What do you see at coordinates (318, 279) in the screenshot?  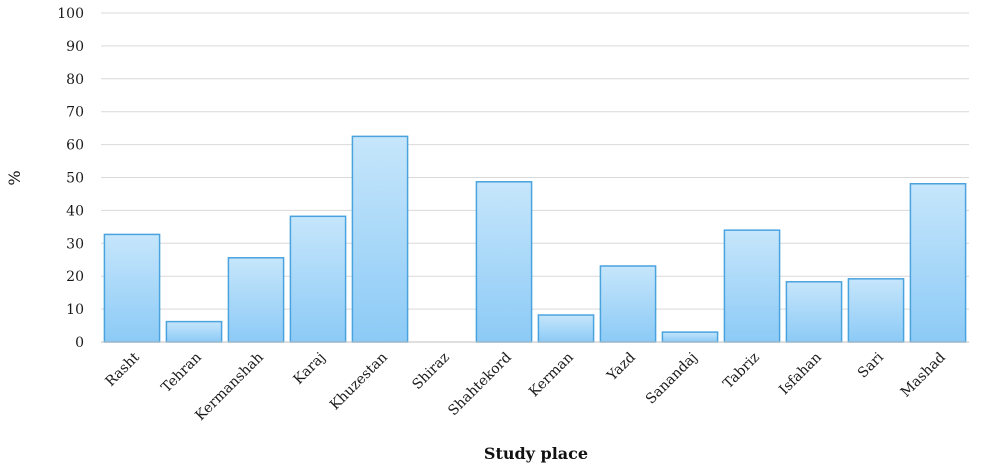 I see `bar-karaj` at bounding box center [318, 279].